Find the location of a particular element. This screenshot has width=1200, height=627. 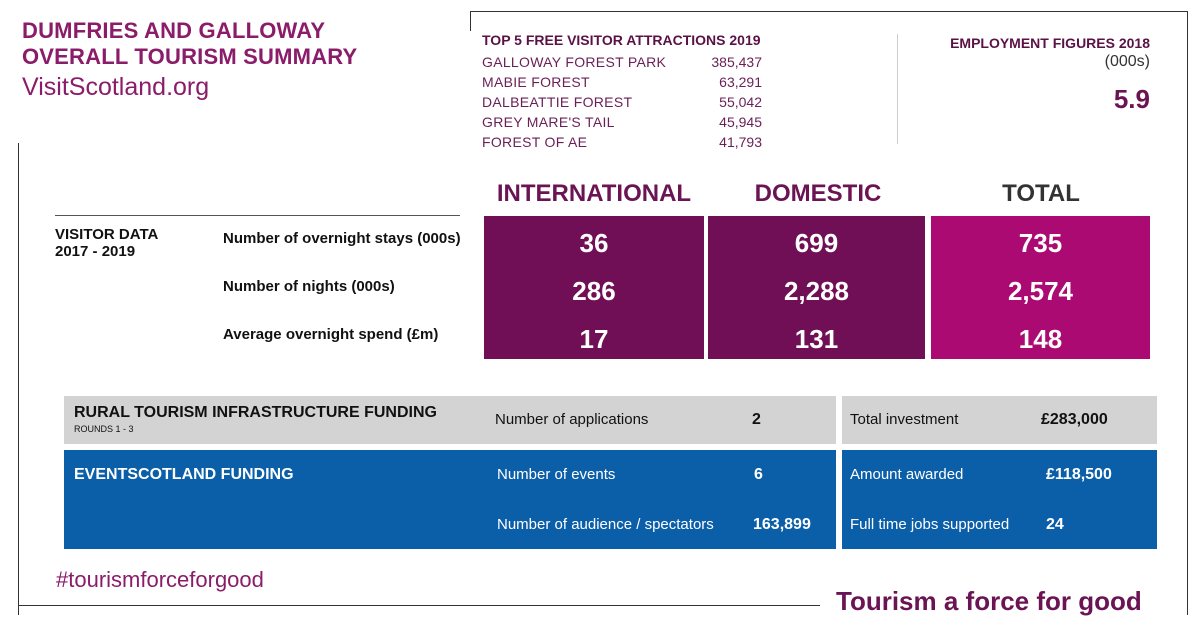

audience-value: 163,899 is located at coordinates (782, 524).